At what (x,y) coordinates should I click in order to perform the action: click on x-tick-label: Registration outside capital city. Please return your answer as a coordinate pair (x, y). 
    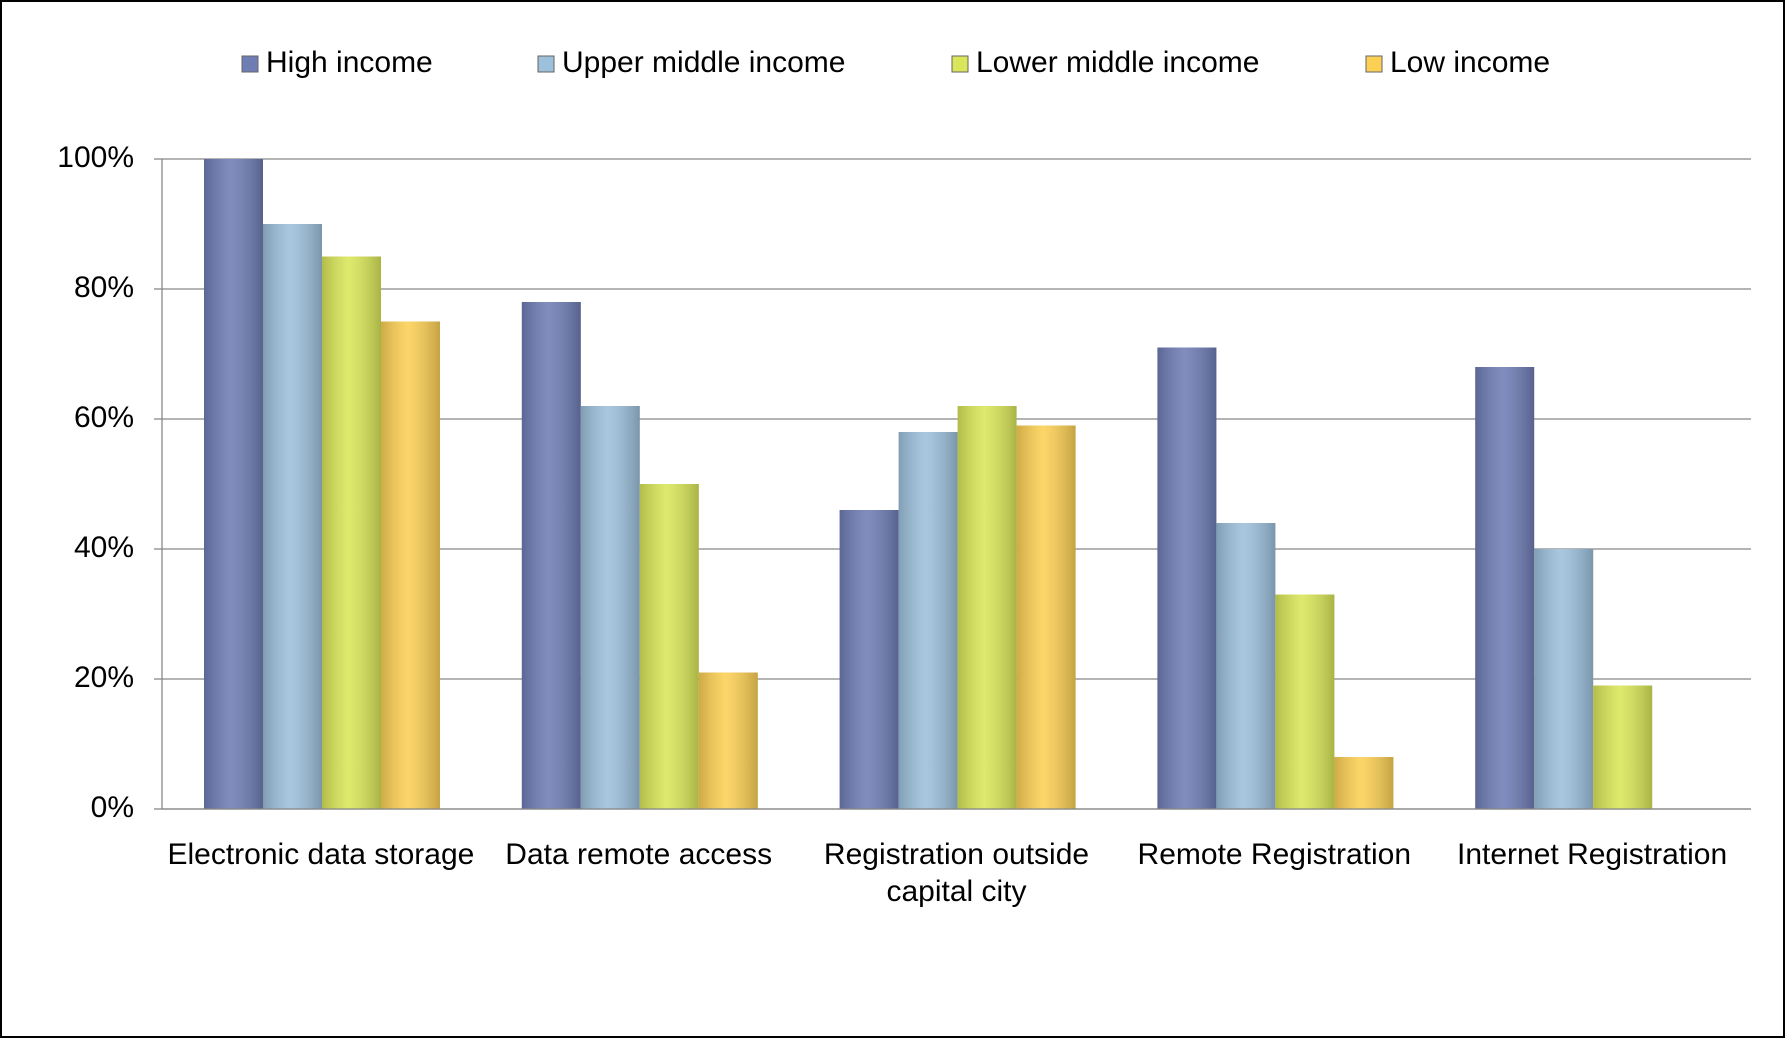
    Looking at the image, I should click on (956, 873).